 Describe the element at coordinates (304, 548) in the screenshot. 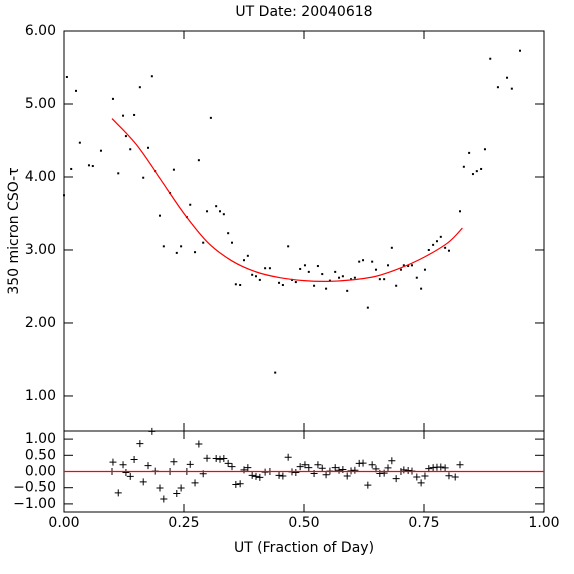

I see `x-axis-label: UT (Fraction of Day)` at that location.